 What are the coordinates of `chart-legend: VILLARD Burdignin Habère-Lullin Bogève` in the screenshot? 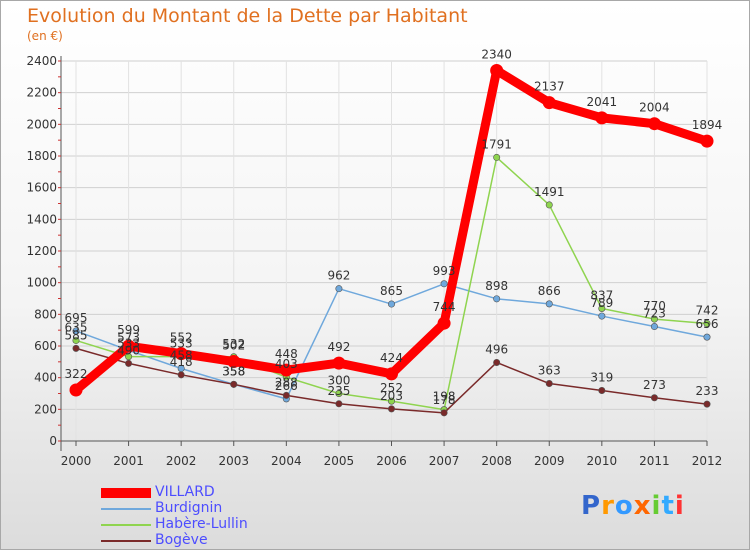 It's located at (231, 516).